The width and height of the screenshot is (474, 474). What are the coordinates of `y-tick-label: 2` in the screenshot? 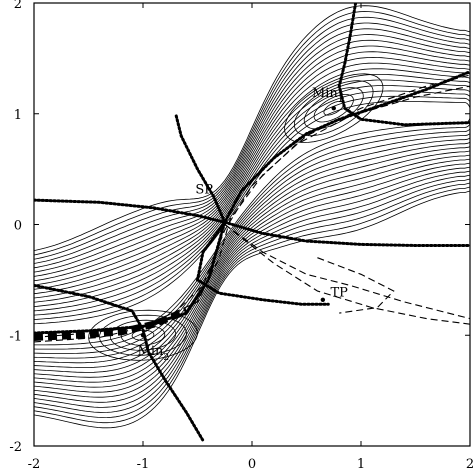 It's located at (18, 6).